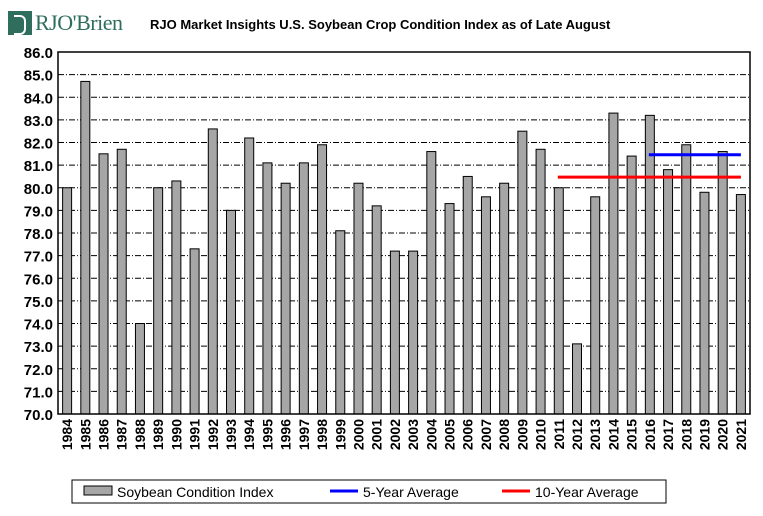 The image size is (763, 516). What do you see at coordinates (67, 301) in the screenshot?
I see `bar-1984` at bounding box center [67, 301].